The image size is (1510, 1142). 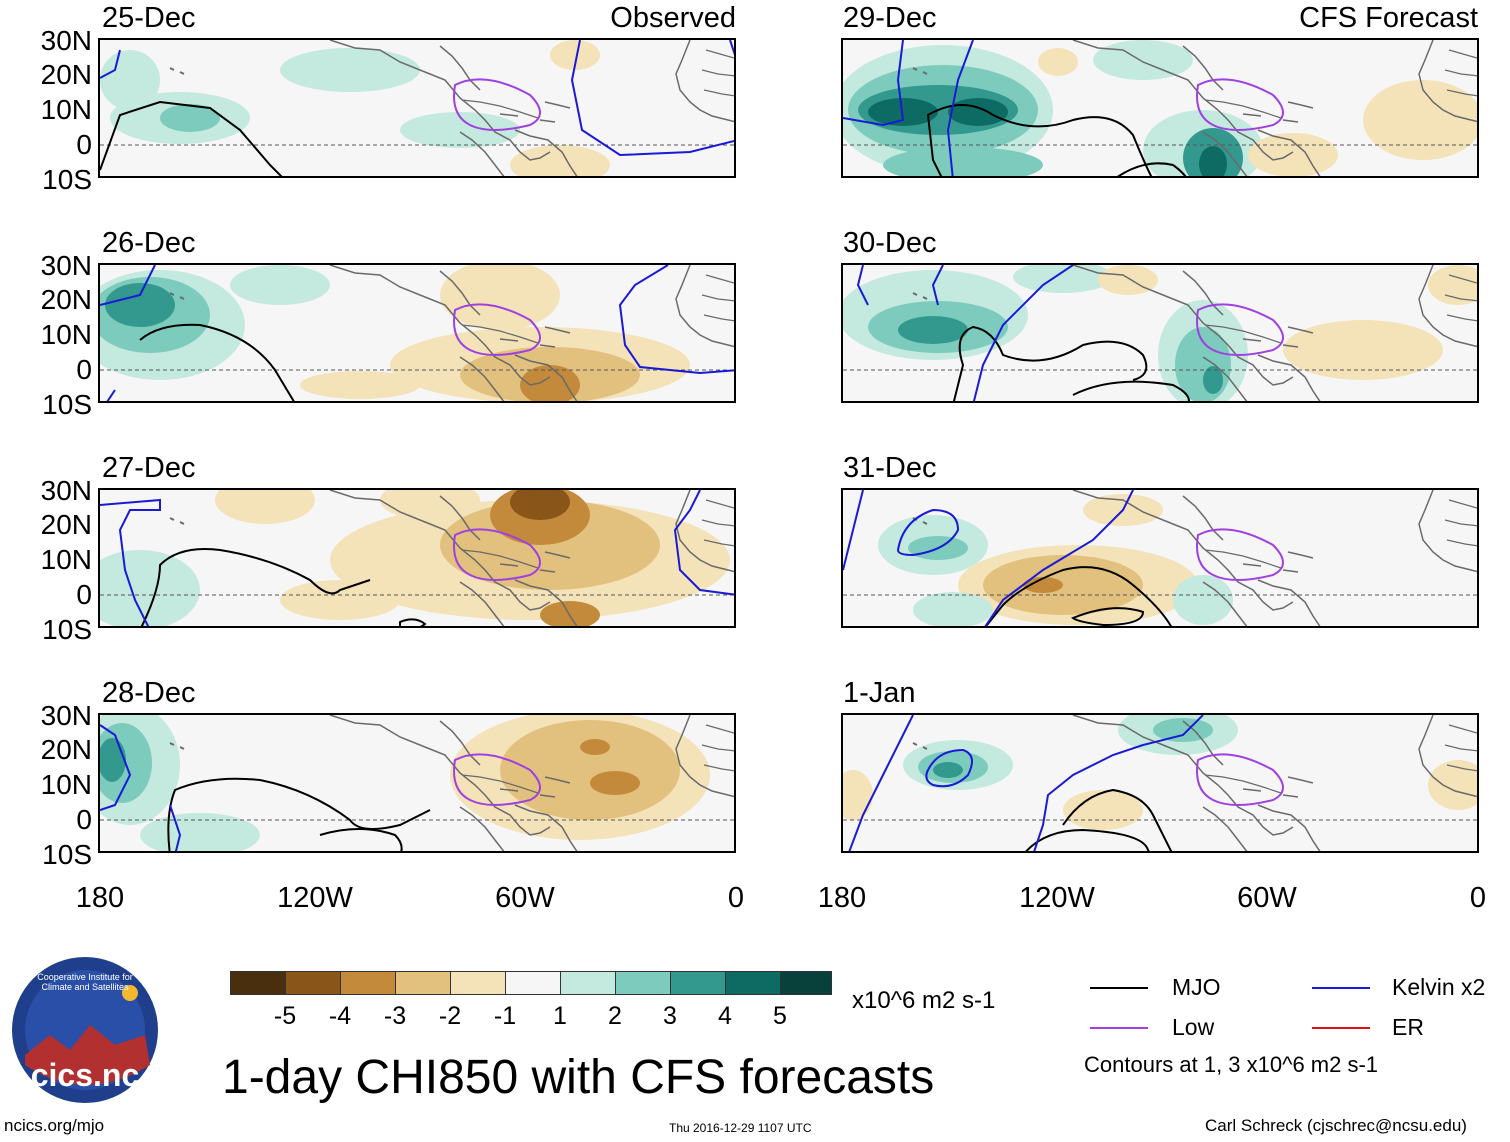 I want to click on panel-date-26dec: 26-Dec, so click(x=149, y=243).